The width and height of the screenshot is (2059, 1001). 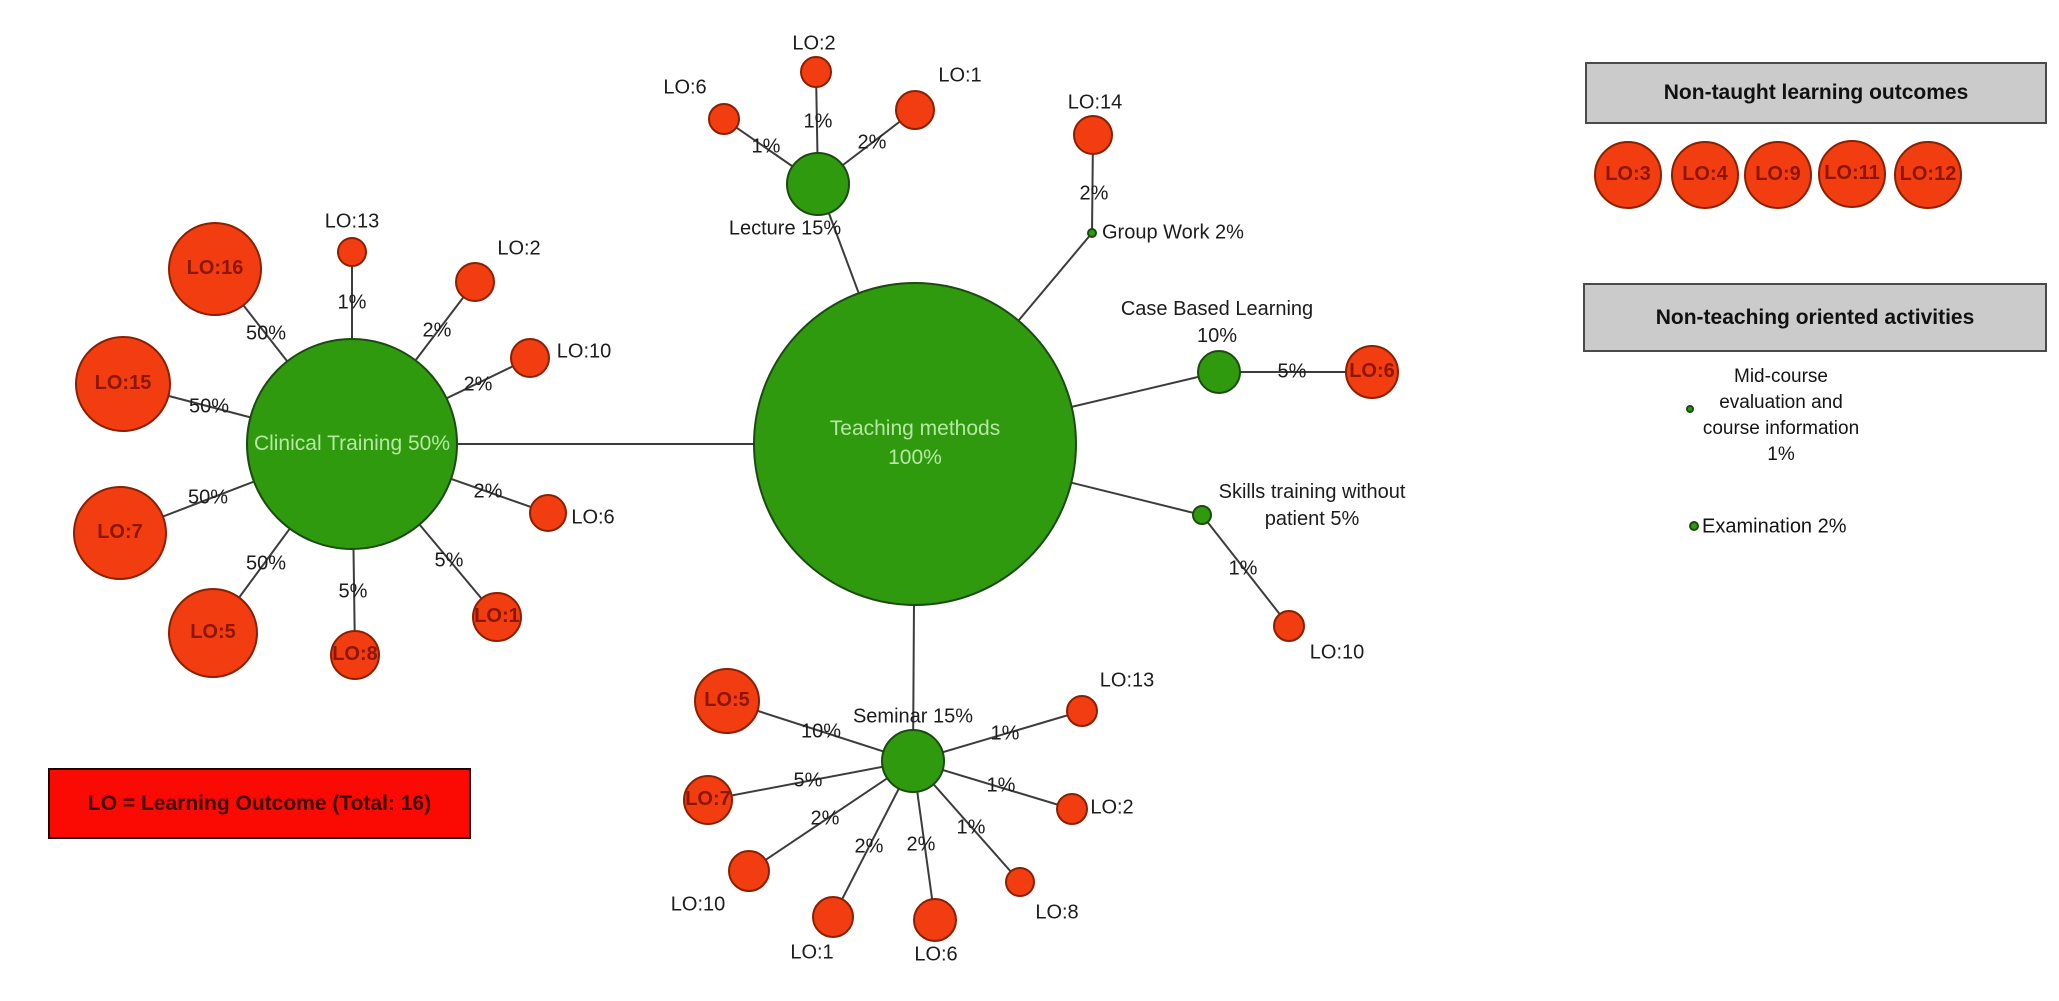 I want to click on node-teaching-label: Teaching methods 100%, so click(x=915, y=443).